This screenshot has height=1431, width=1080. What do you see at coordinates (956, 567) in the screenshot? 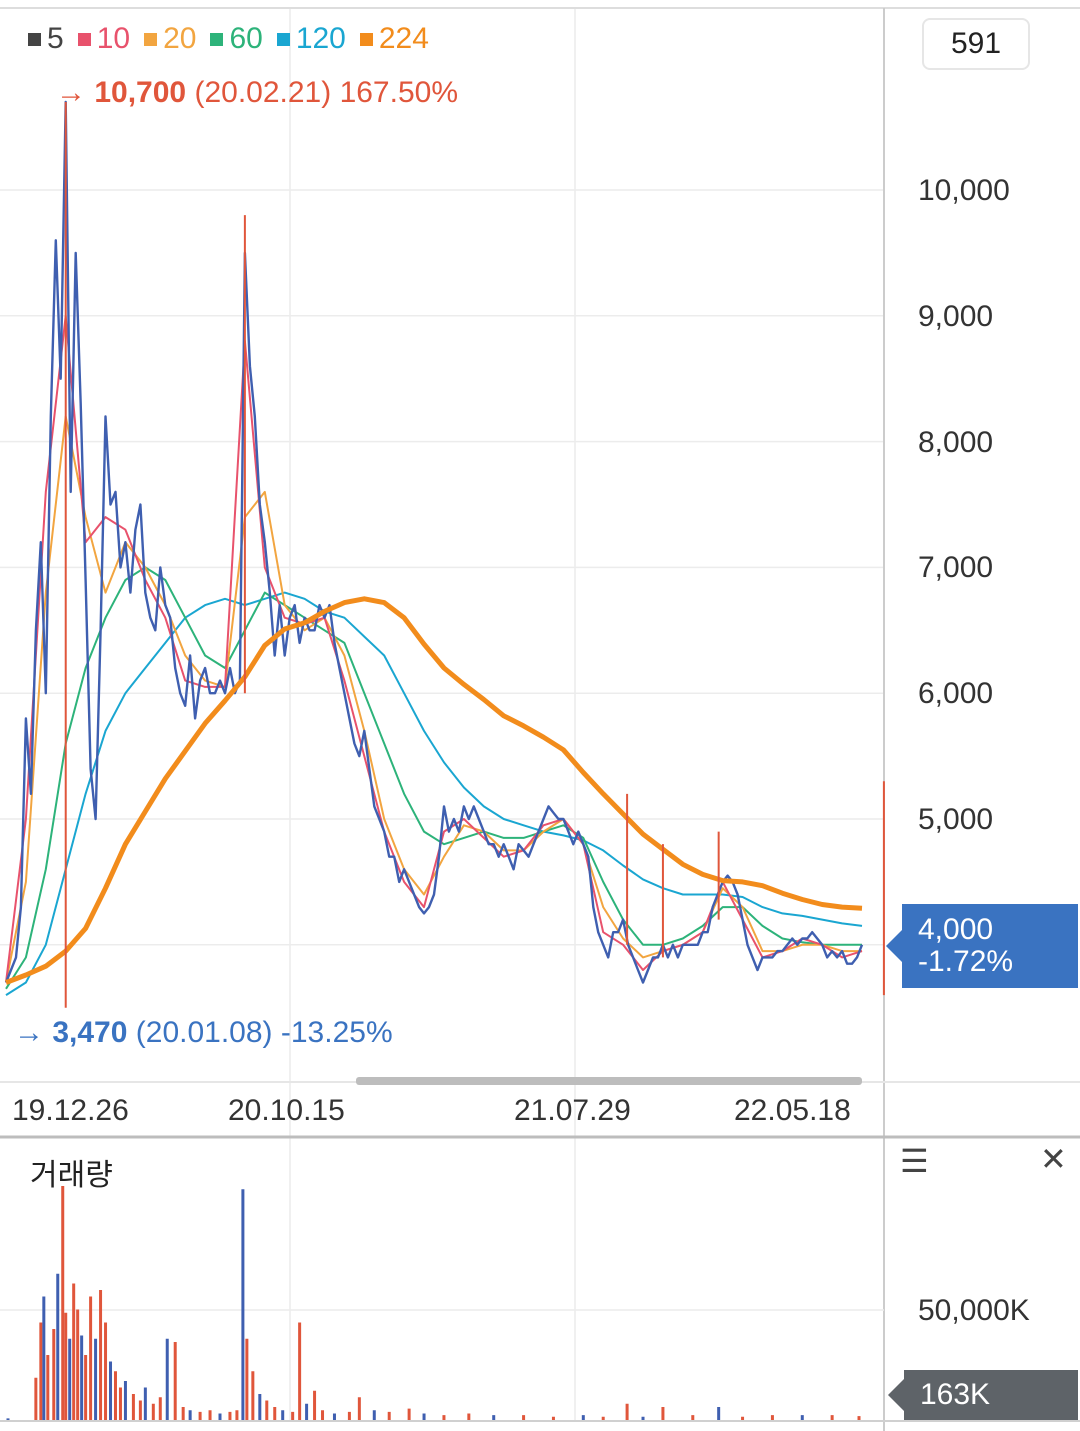
I see `y-tick-label: 7,000` at bounding box center [956, 567].